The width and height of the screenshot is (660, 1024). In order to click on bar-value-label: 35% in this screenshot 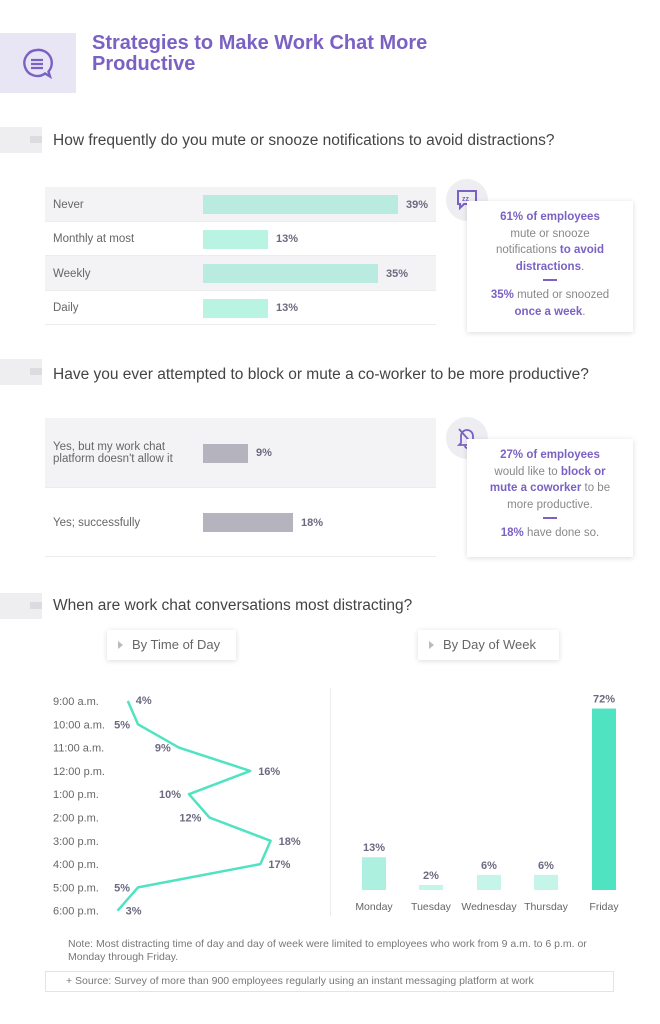, I will do `click(397, 273)`.